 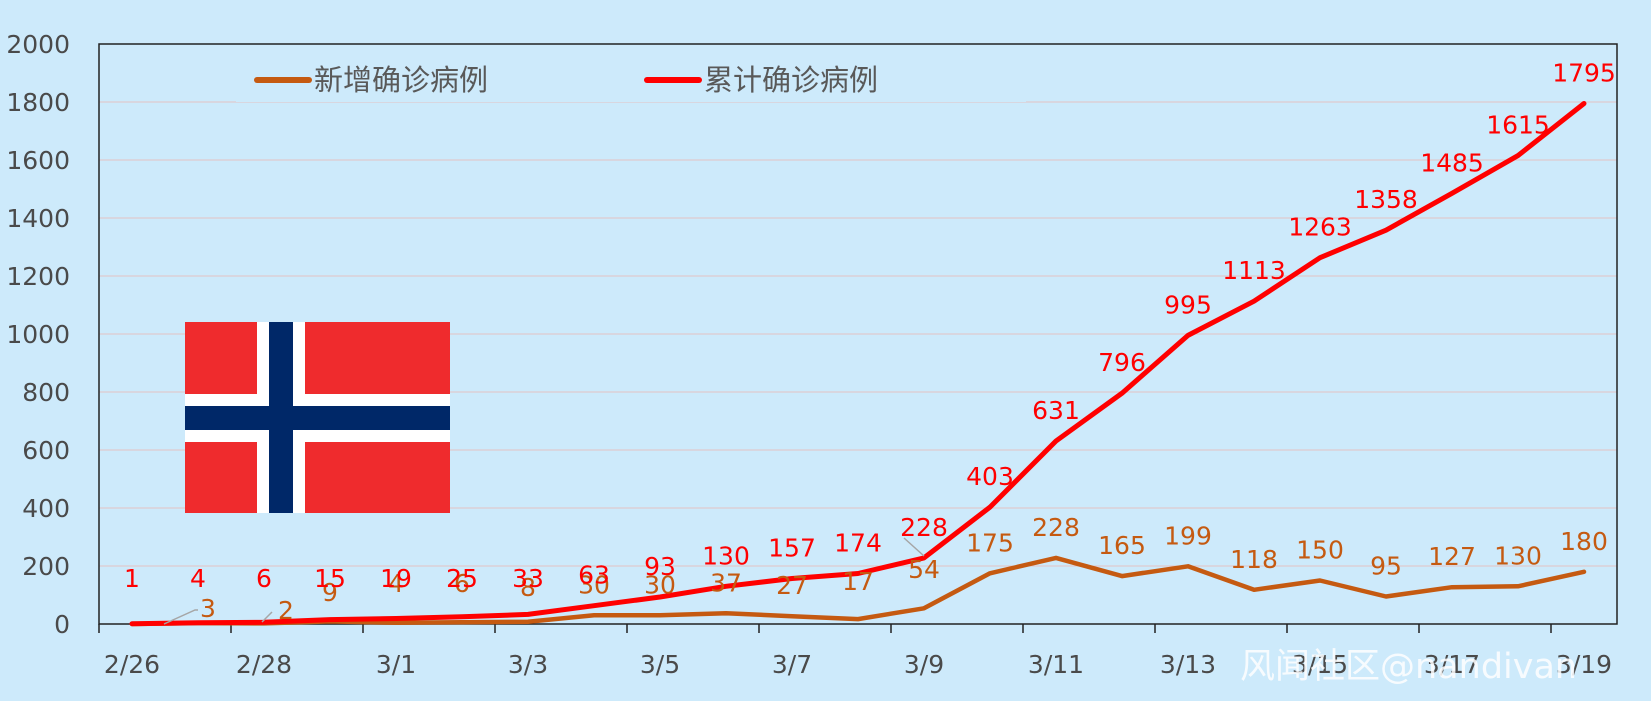 I want to click on data-label-new: 54, so click(x=924, y=569).